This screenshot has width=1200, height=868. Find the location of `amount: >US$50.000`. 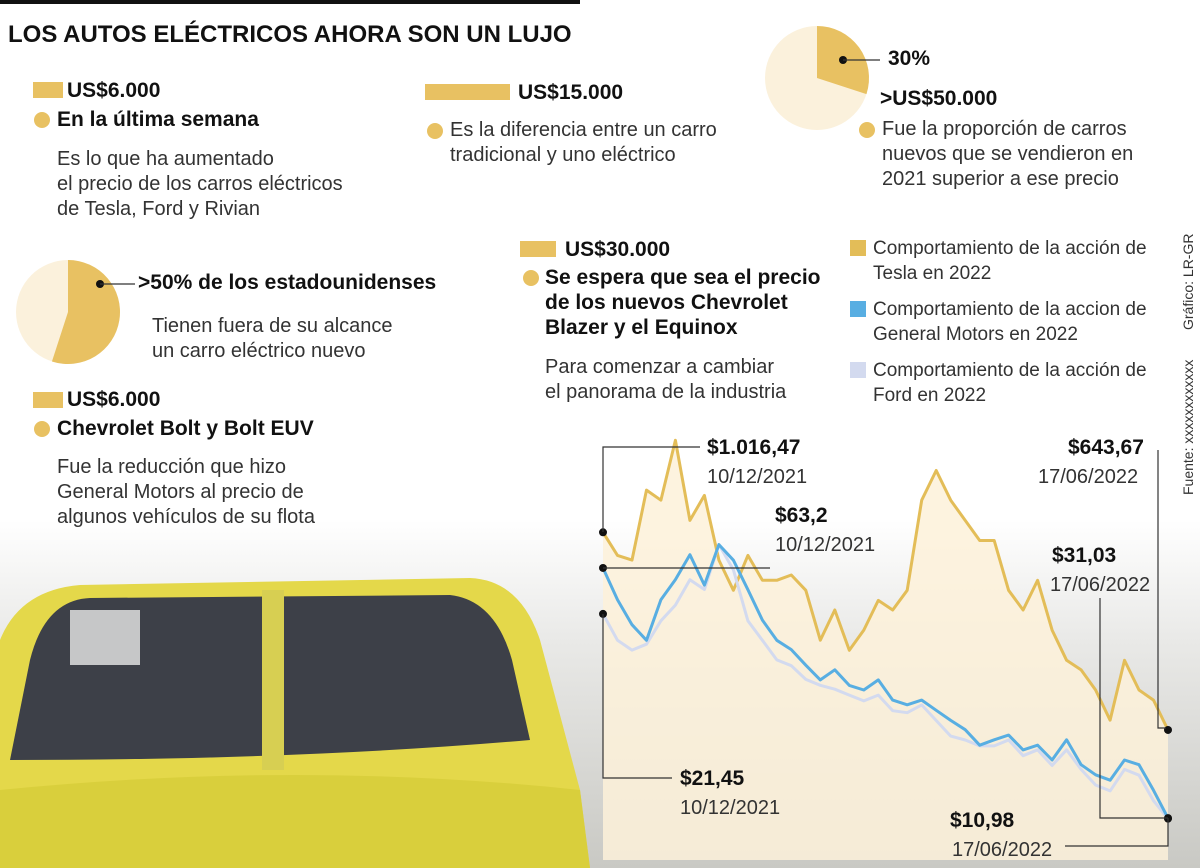

amount: >US$50.000 is located at coordinates (939, 98).